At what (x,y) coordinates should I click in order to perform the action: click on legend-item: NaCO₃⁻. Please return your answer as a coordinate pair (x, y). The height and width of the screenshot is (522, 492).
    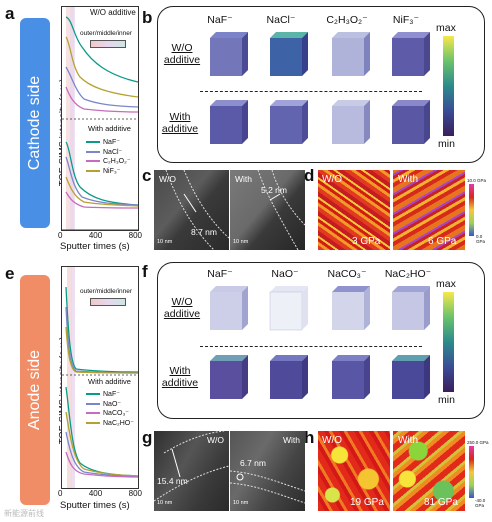
    Looking at the image, I should click on (110, 414).